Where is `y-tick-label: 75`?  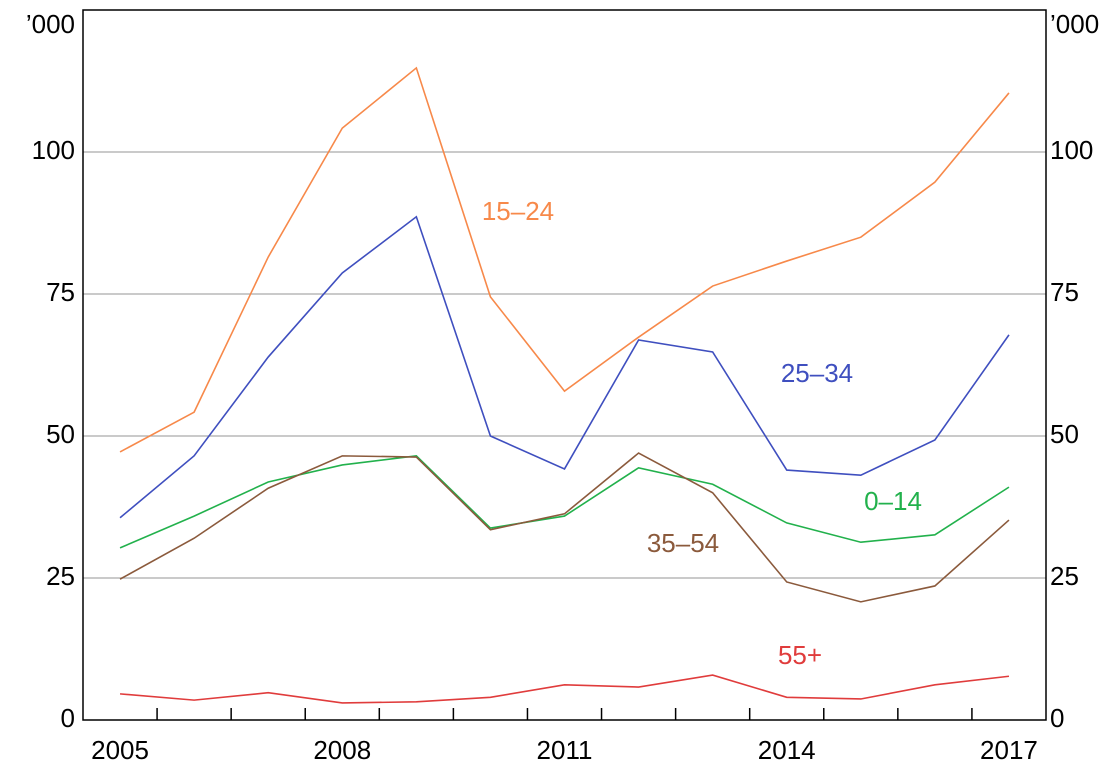
y-tick-label: 75 is located at coordinates (60, 292).